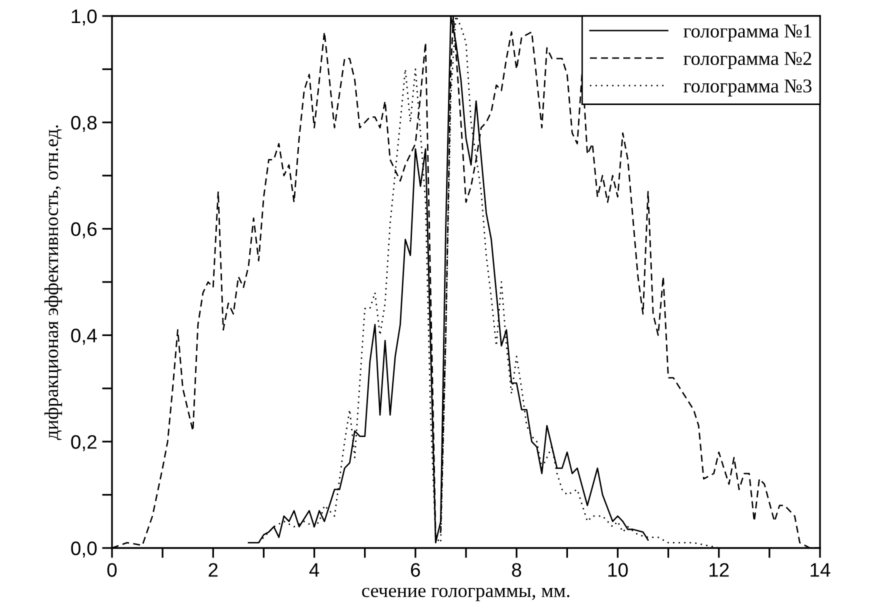  I want to click on legend-label: голограмма №2, so click(748, 61).